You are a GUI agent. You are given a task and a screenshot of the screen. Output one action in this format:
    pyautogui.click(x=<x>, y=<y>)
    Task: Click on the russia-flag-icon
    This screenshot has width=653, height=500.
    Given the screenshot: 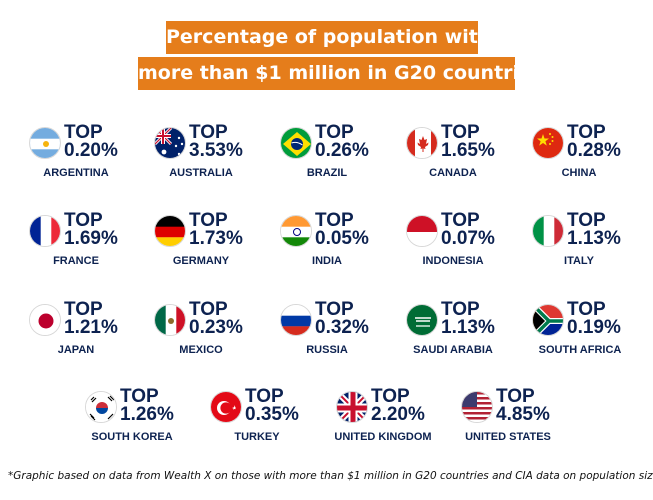 What is the action you would take?
    pyautogui.click(x=296, y=320)
    